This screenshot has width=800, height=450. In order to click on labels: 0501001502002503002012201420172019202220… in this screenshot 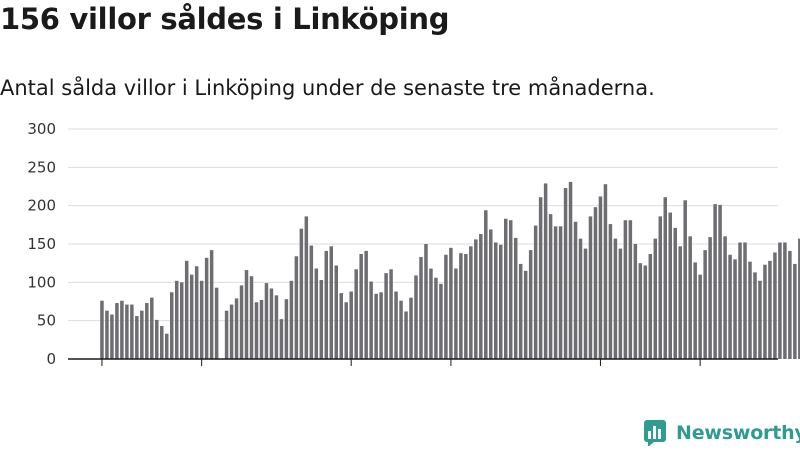, I will do `click(41, 244)`.